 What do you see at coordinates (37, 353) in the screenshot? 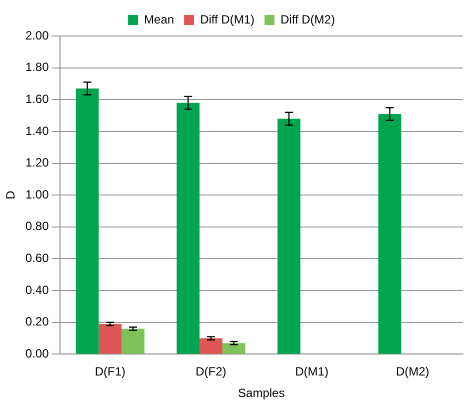
I see `y-tick-label: 0.00` at bounding box center [37, 353].